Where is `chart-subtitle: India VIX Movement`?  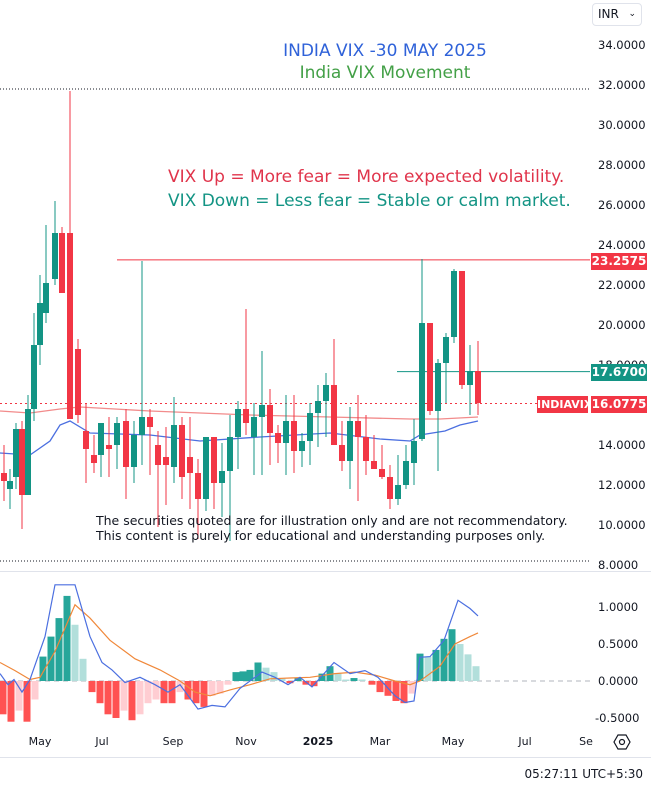
chart-subtitle: India VIX Movement is located at coordinates (385, 73).